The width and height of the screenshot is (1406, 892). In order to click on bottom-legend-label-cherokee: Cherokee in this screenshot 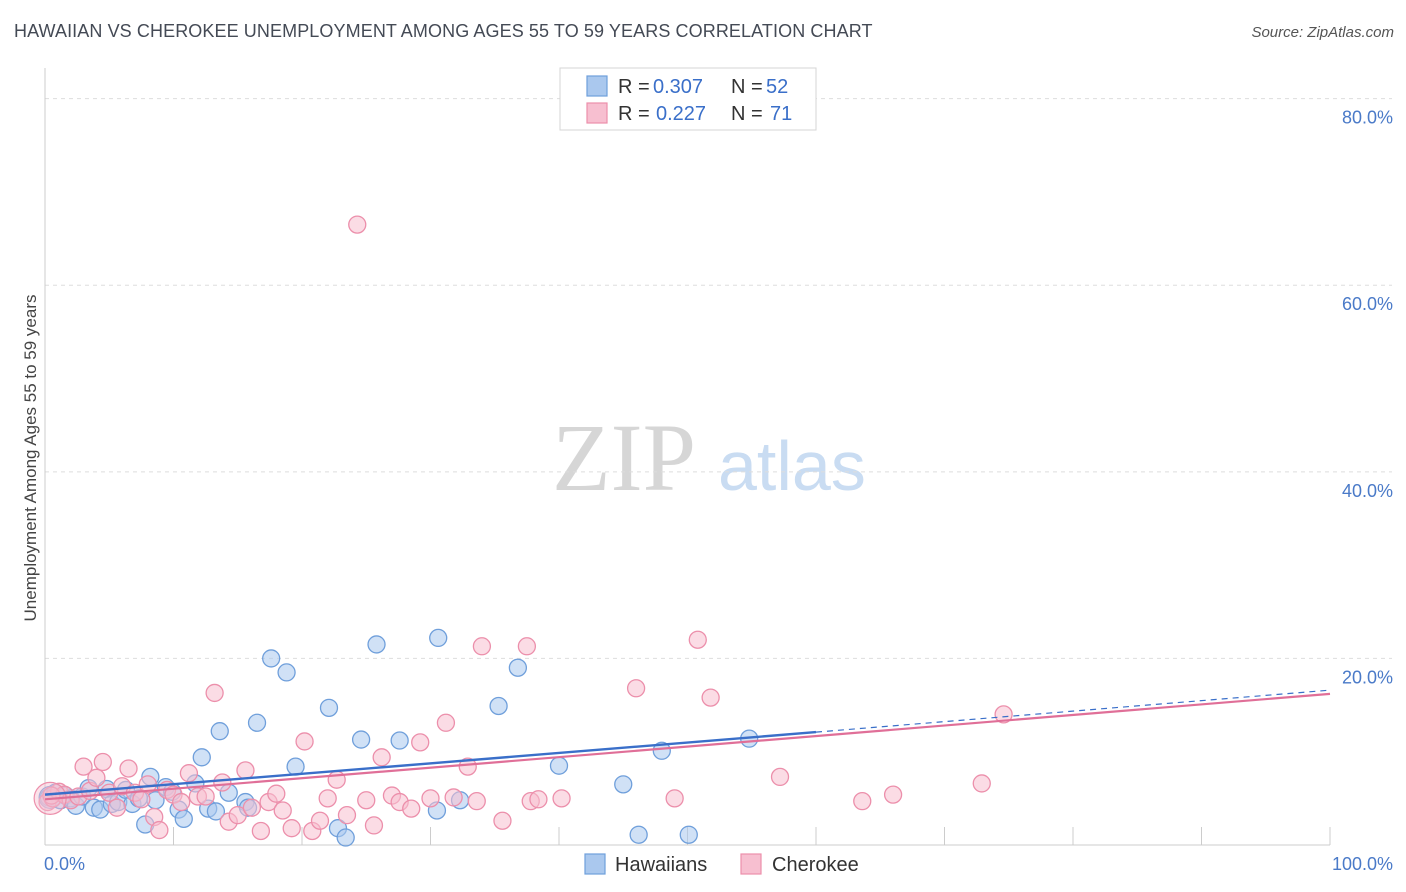, I will do `click(815, 865)`.